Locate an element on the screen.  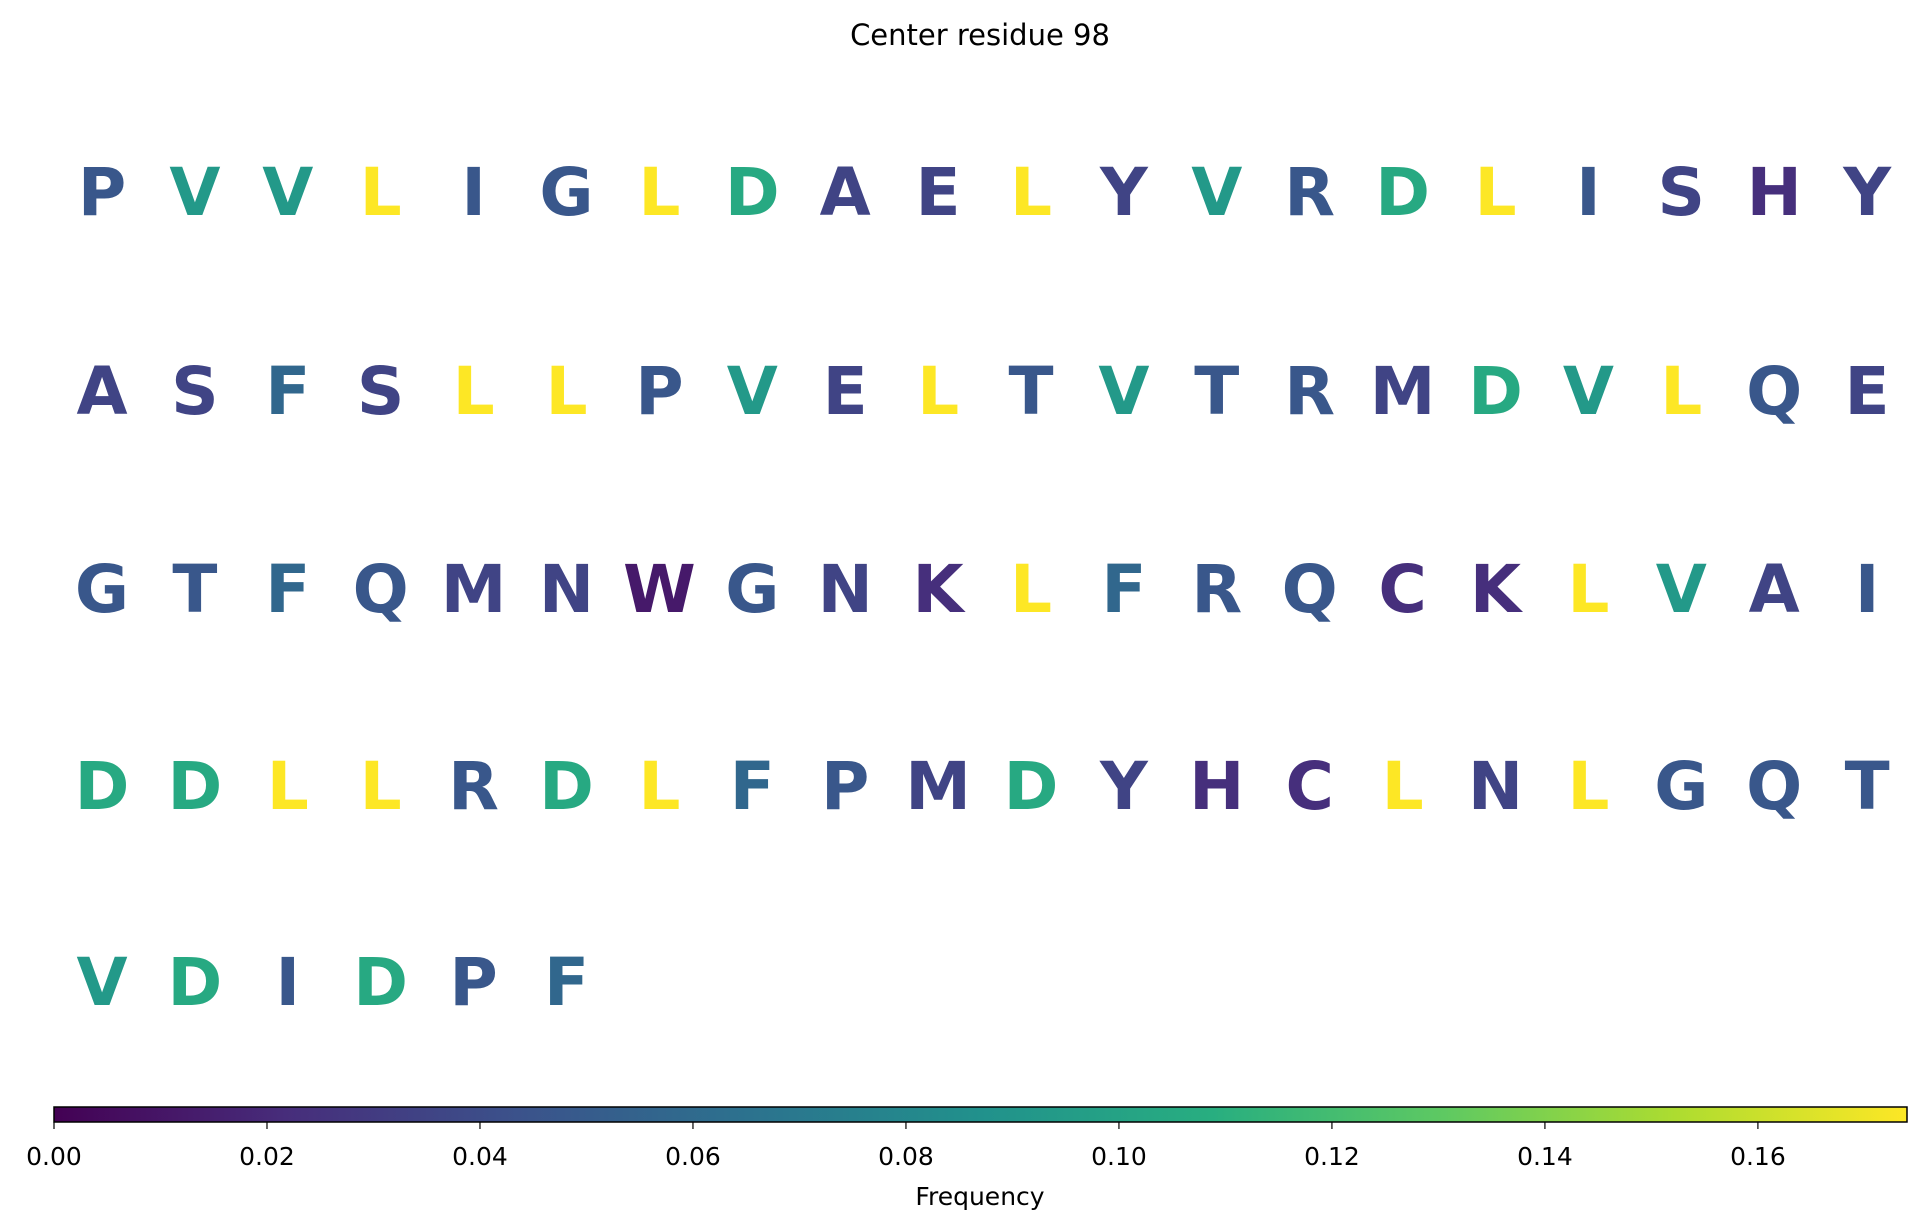
colorbar-tick-label: 0.04 is located at coordinates (480, 1156).